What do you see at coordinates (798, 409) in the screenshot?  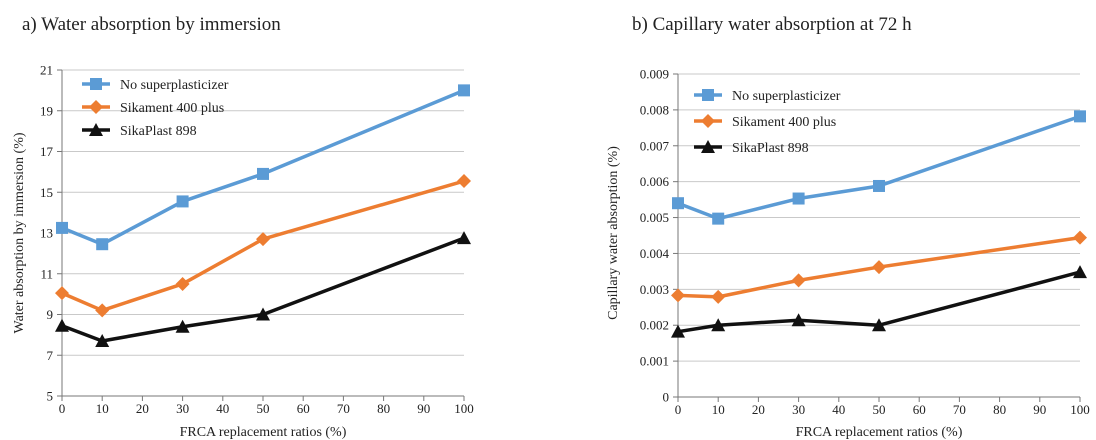 I see `x-tick-label: 30` at bounding box center [798, 409].